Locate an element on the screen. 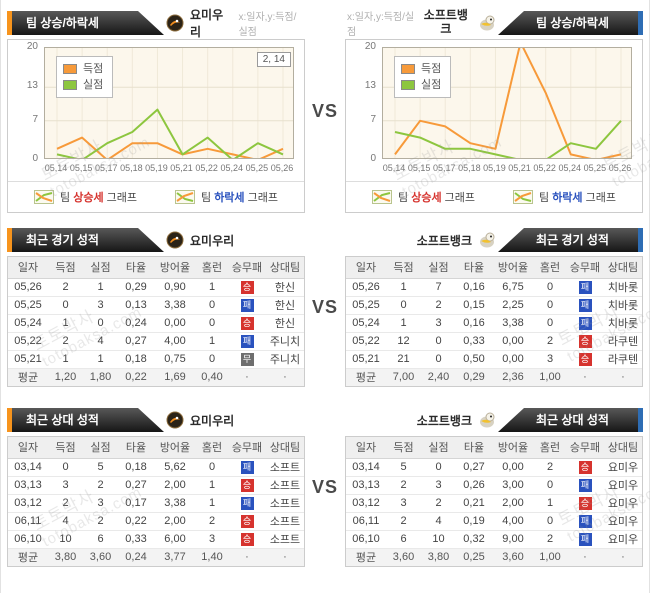 Image resolution: width=650 pixels, height=593 pixels. table-row: 05,26 2 1 0,29 0,90 1 승 한신 is located at coordinates (156, 287).